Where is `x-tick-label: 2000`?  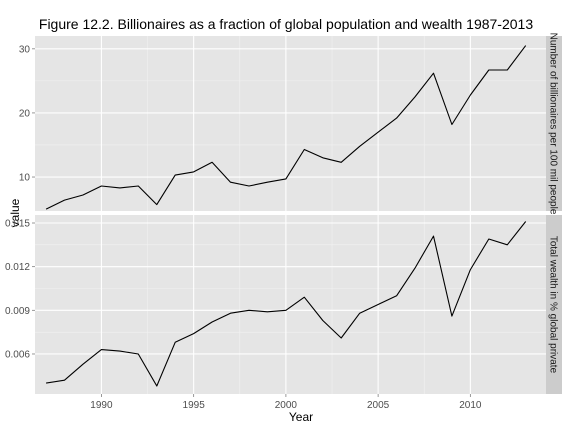 x-tick-label: 2000 is located at coordinates (286, 405).